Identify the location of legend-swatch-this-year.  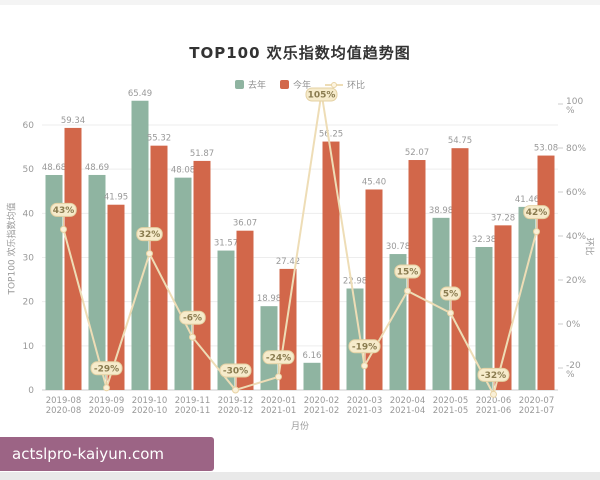
(284, 84).